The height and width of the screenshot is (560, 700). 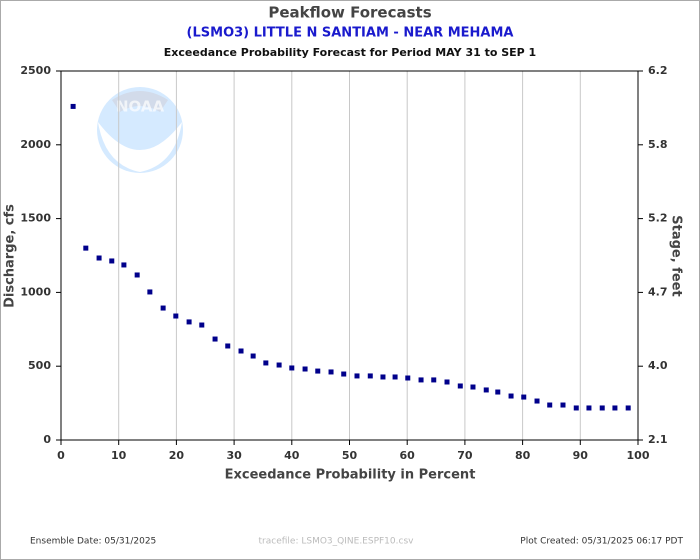 I want to click on footer-right: Plot Created: 05/31/2025 06:17 PDT, so click(x=601, y=542).